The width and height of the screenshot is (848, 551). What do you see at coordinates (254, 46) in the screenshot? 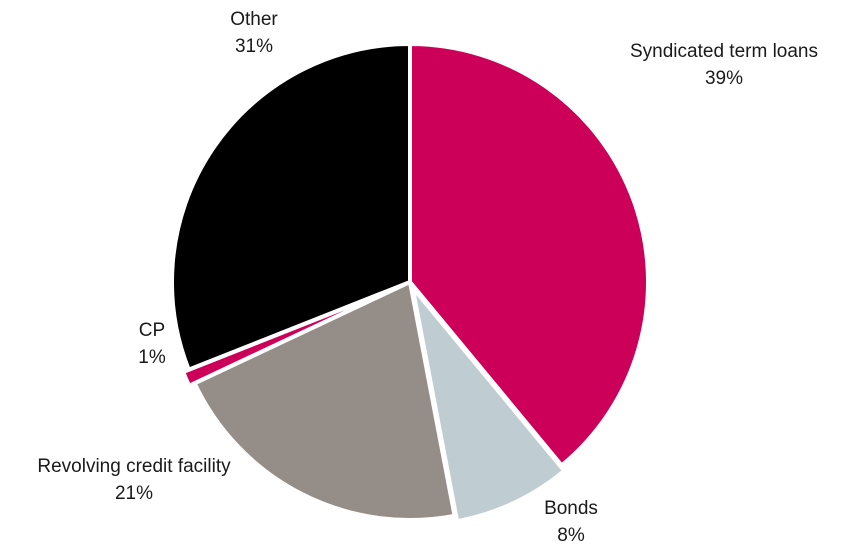
I see `slice-value-other: 31%` at bounding box center [254, 46].